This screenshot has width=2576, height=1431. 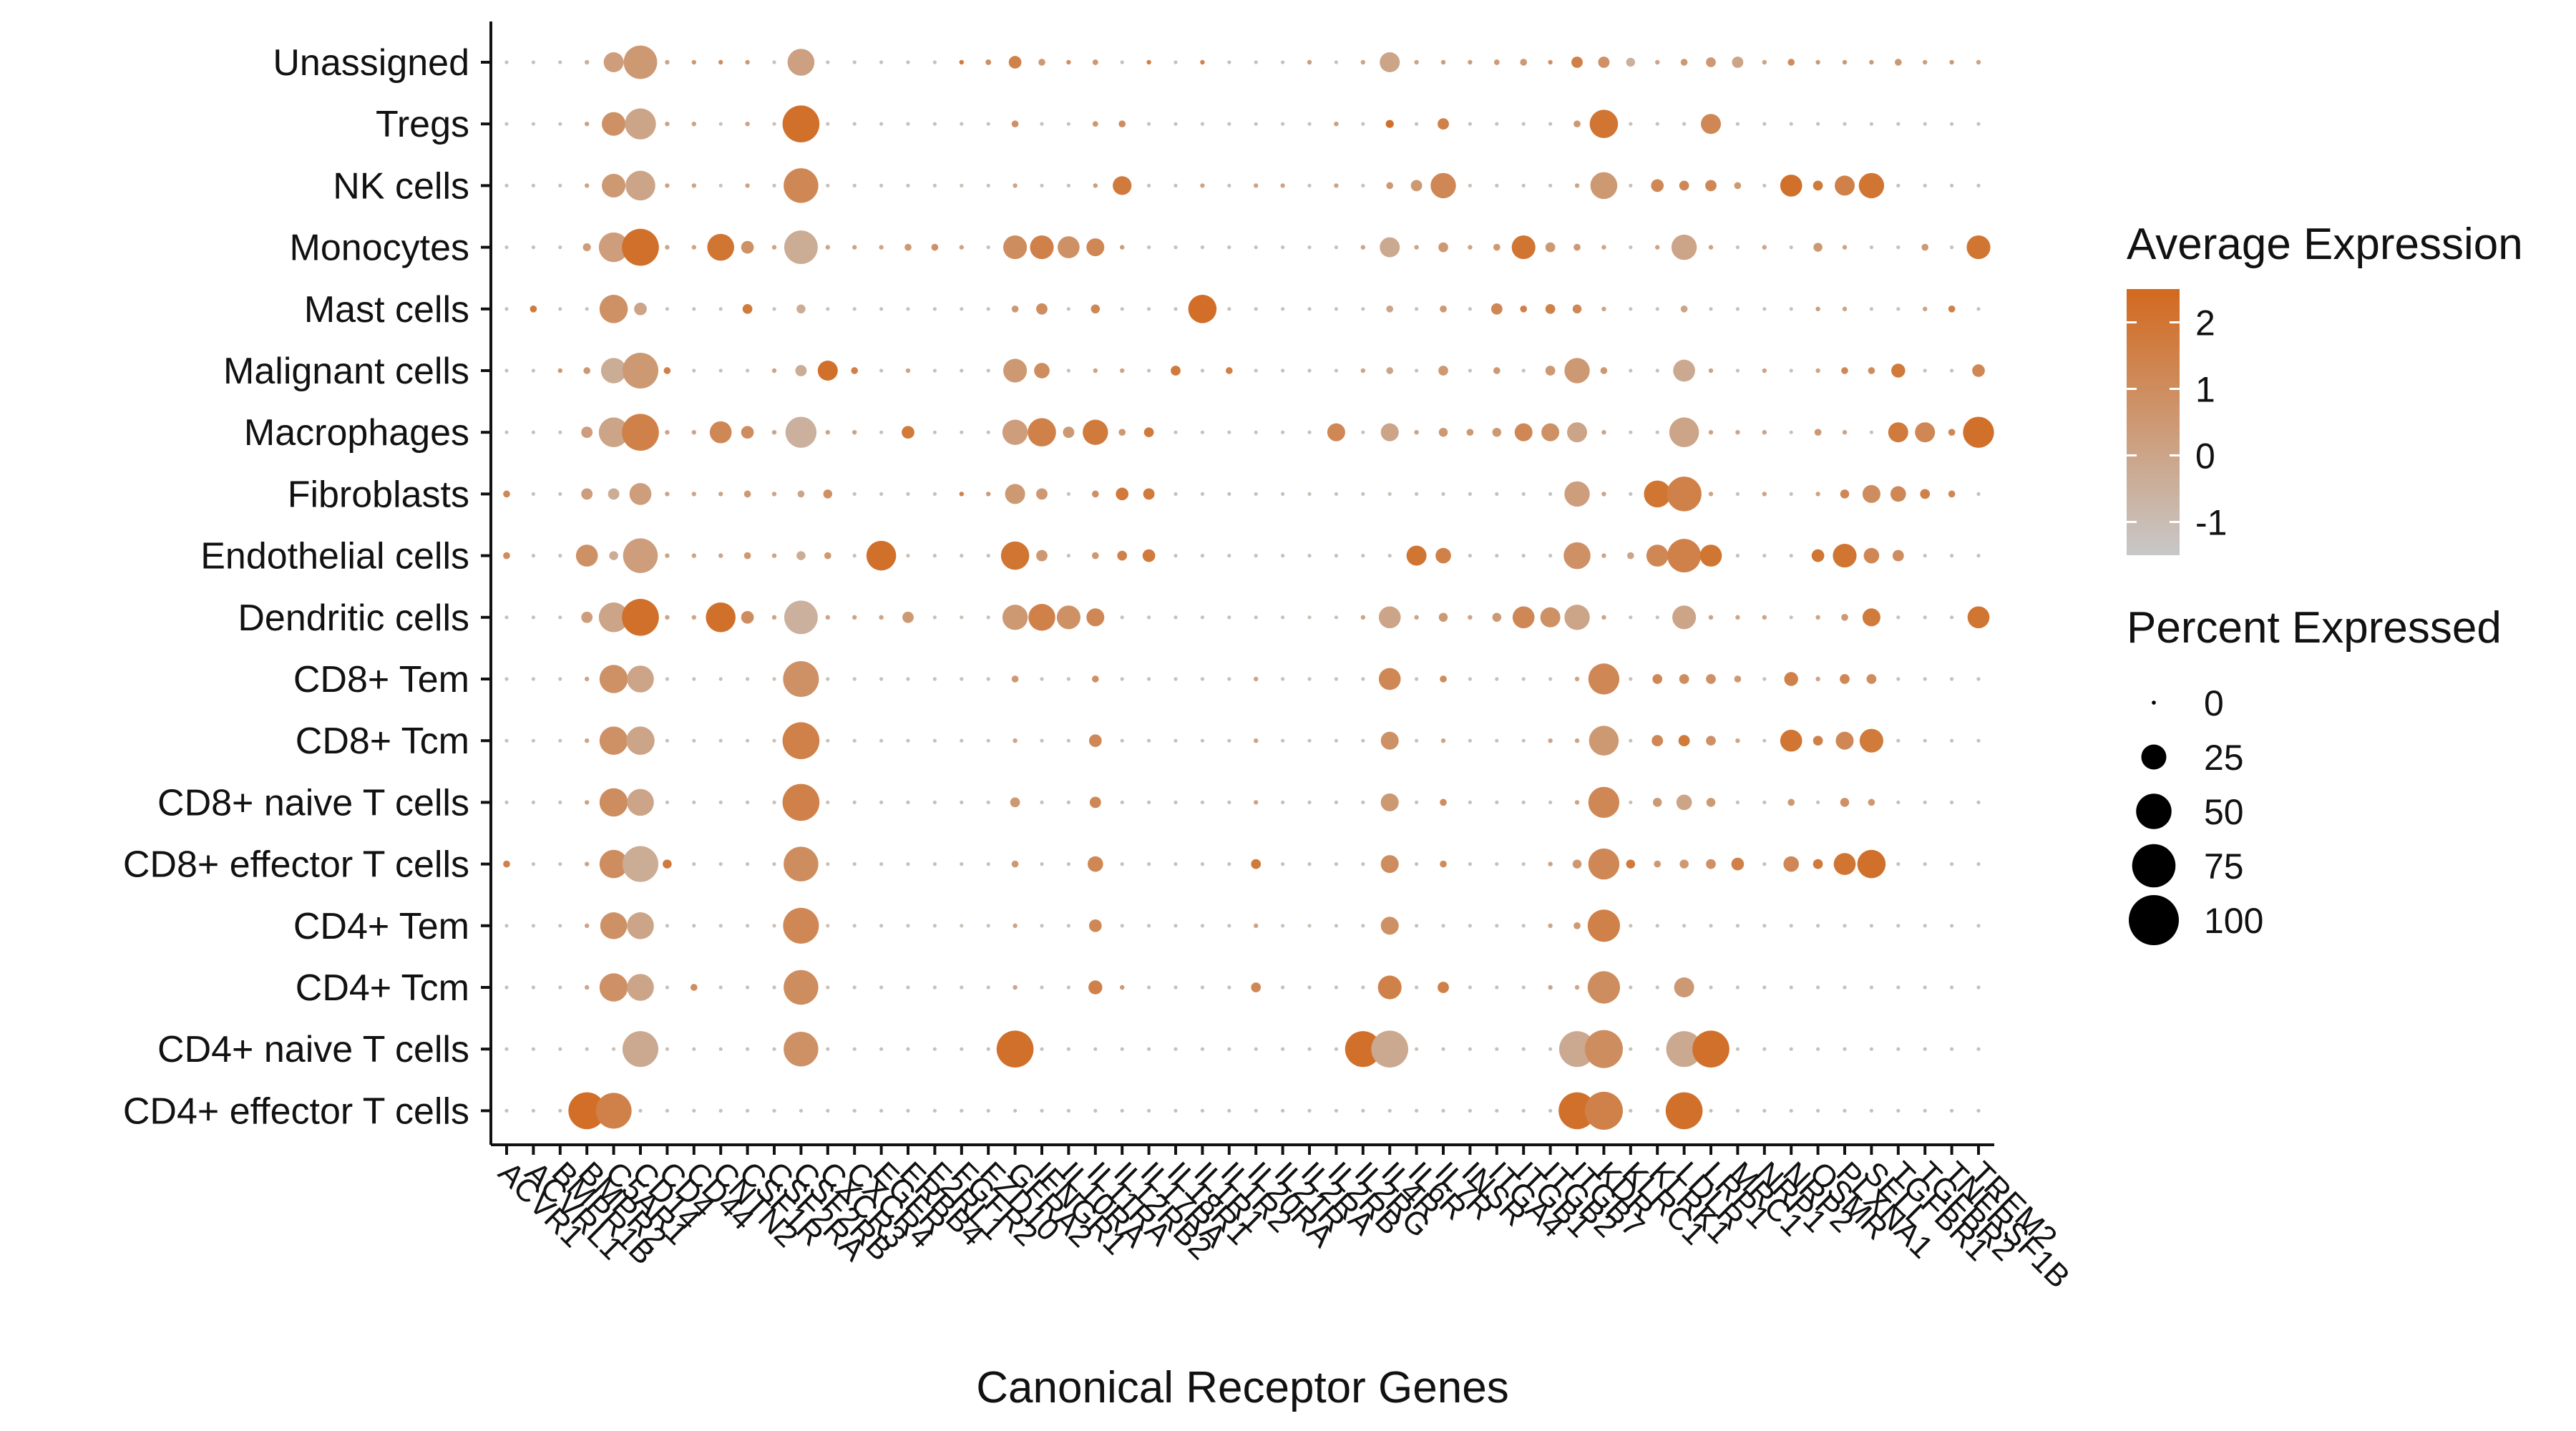 What do you see at coordinates (379, 248) in the screenshot?
I see `y-tick-label: Monocytes` at bounding box center [379, 248].